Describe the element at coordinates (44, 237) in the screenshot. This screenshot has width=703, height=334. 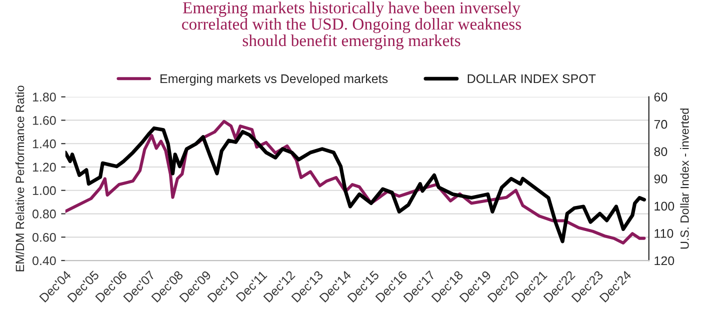
I see `y-tick-label: 0.60` at that location.